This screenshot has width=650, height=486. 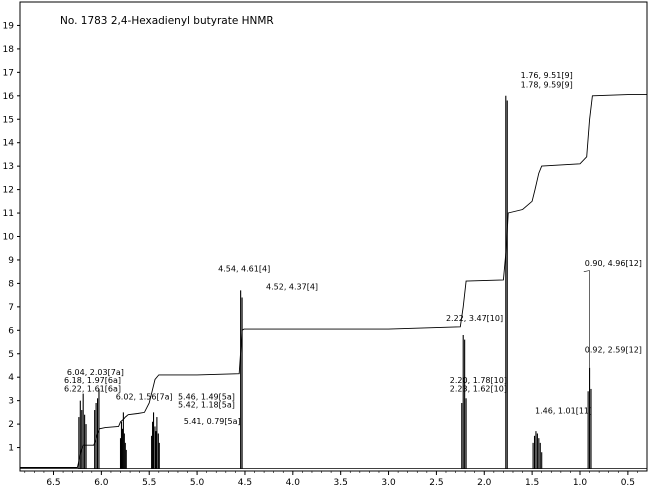 What do you see at coordinates (9, 144) in the screenshot?
I see `y-tick-label: 14` at bounding box center [9, 144].